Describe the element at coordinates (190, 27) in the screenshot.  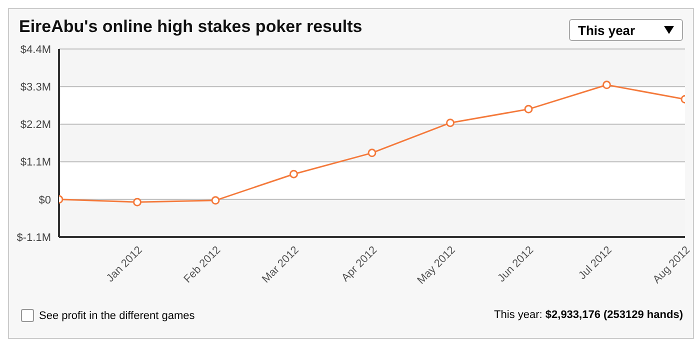
I see `chart-title: EireAbu's online high stakes poker results` at that location.